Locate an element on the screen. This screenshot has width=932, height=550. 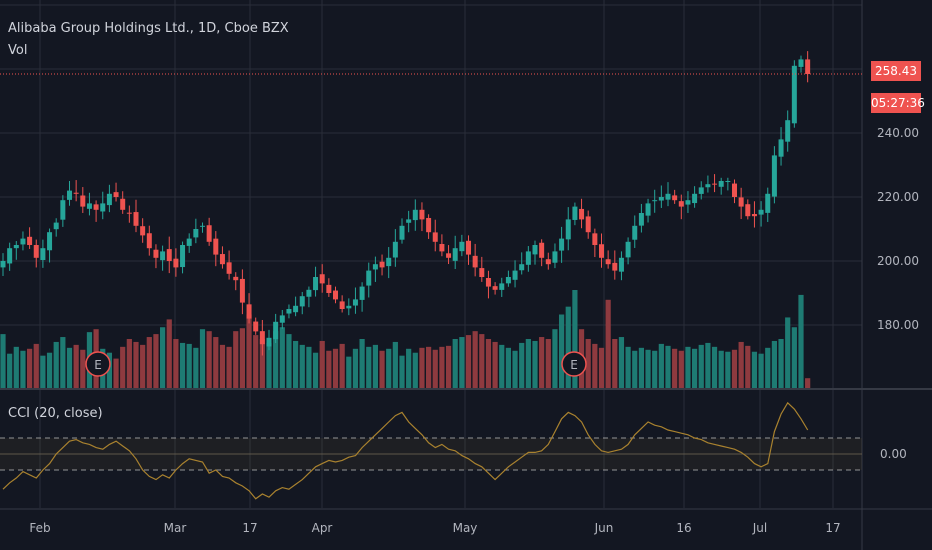
price-tick-label: 220.00 is located at coordinates (898, 197).